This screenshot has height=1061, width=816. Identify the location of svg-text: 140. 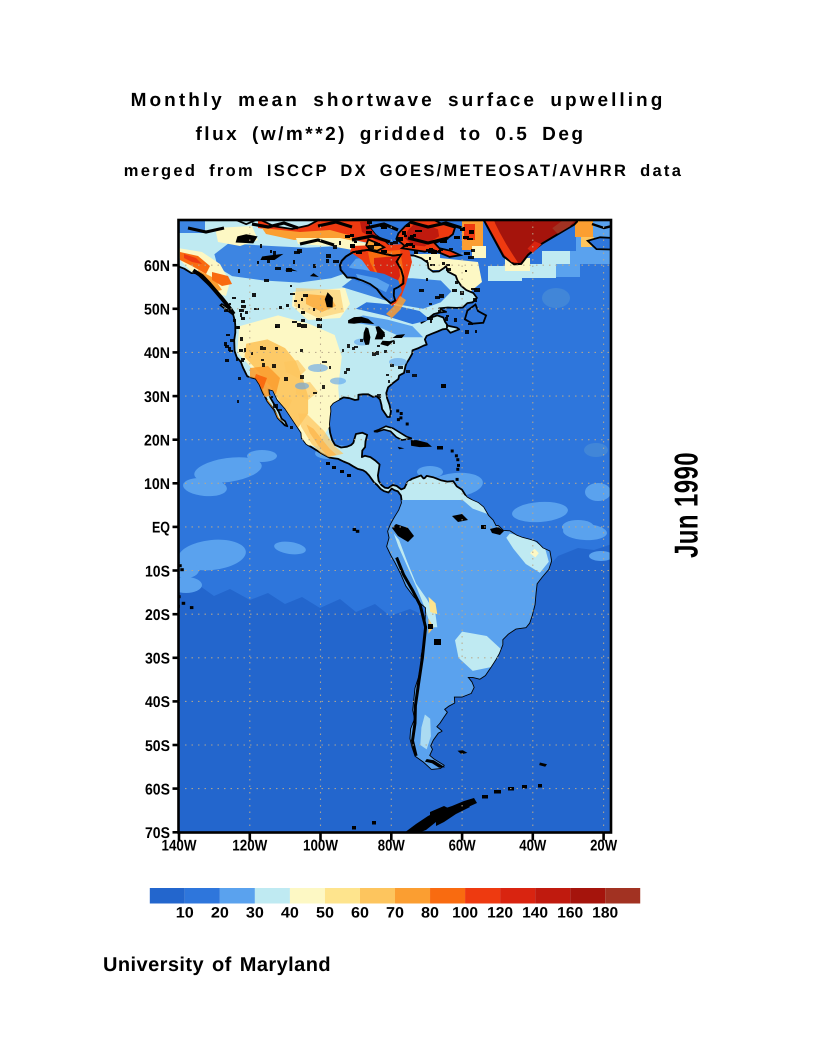
(535, 913).